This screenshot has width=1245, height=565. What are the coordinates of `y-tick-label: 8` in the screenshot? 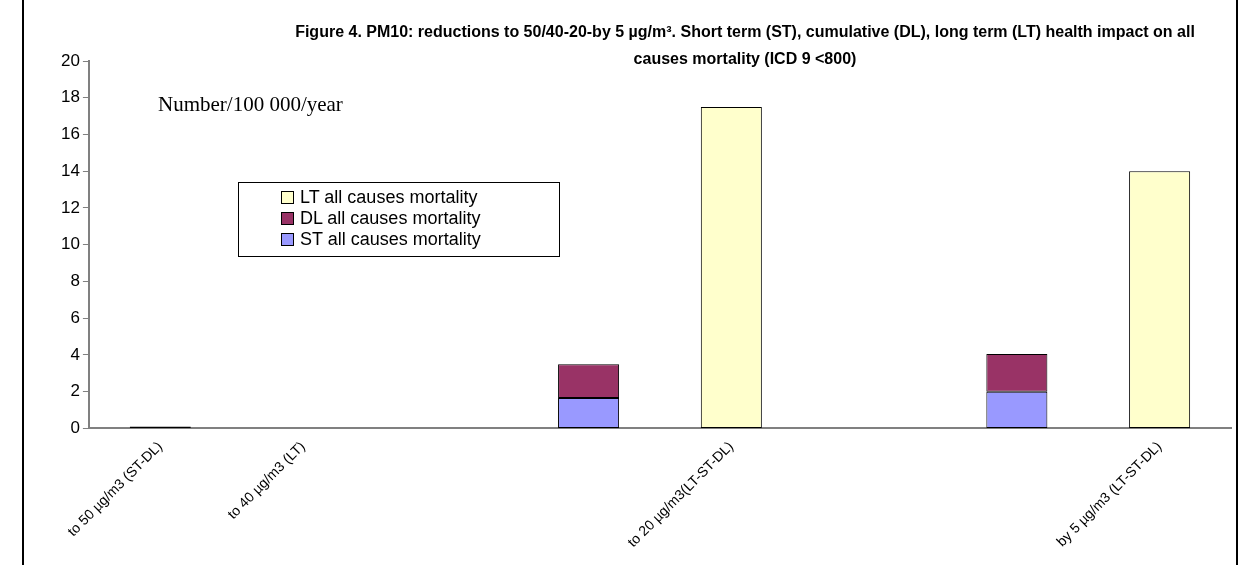 It's located at (75, 281).